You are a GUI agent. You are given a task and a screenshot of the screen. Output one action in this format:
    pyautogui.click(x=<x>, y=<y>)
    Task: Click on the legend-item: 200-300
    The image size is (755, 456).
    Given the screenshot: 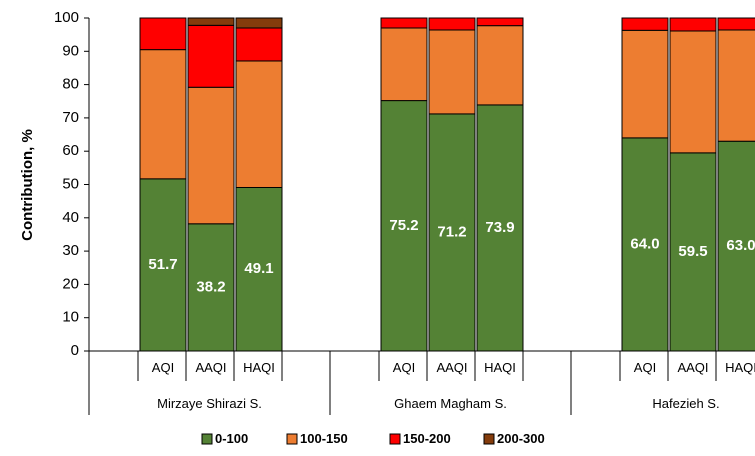 What is the action you would take?
    pyautogui.click(x=514, y=438)
    